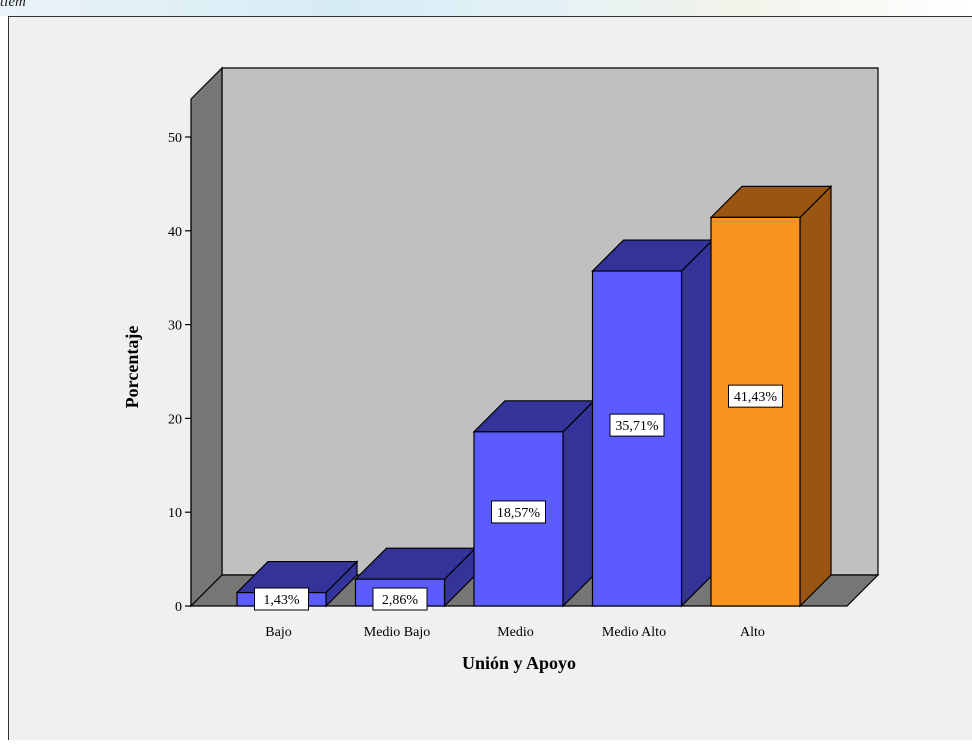 This screenshot has height=744, width=972. I want to click on top-banner, so click(486, 8).